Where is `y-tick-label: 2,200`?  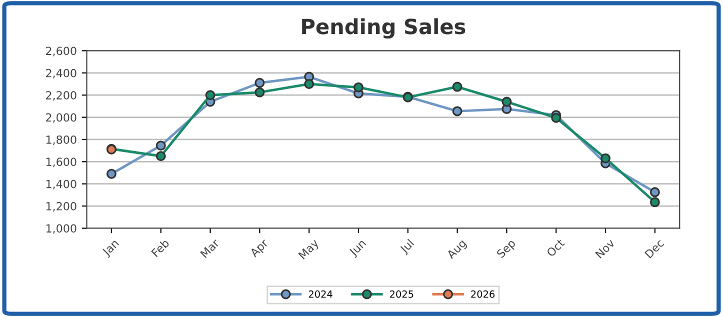
y-tick-label: 2,200 is located at coordinates (61, 96).